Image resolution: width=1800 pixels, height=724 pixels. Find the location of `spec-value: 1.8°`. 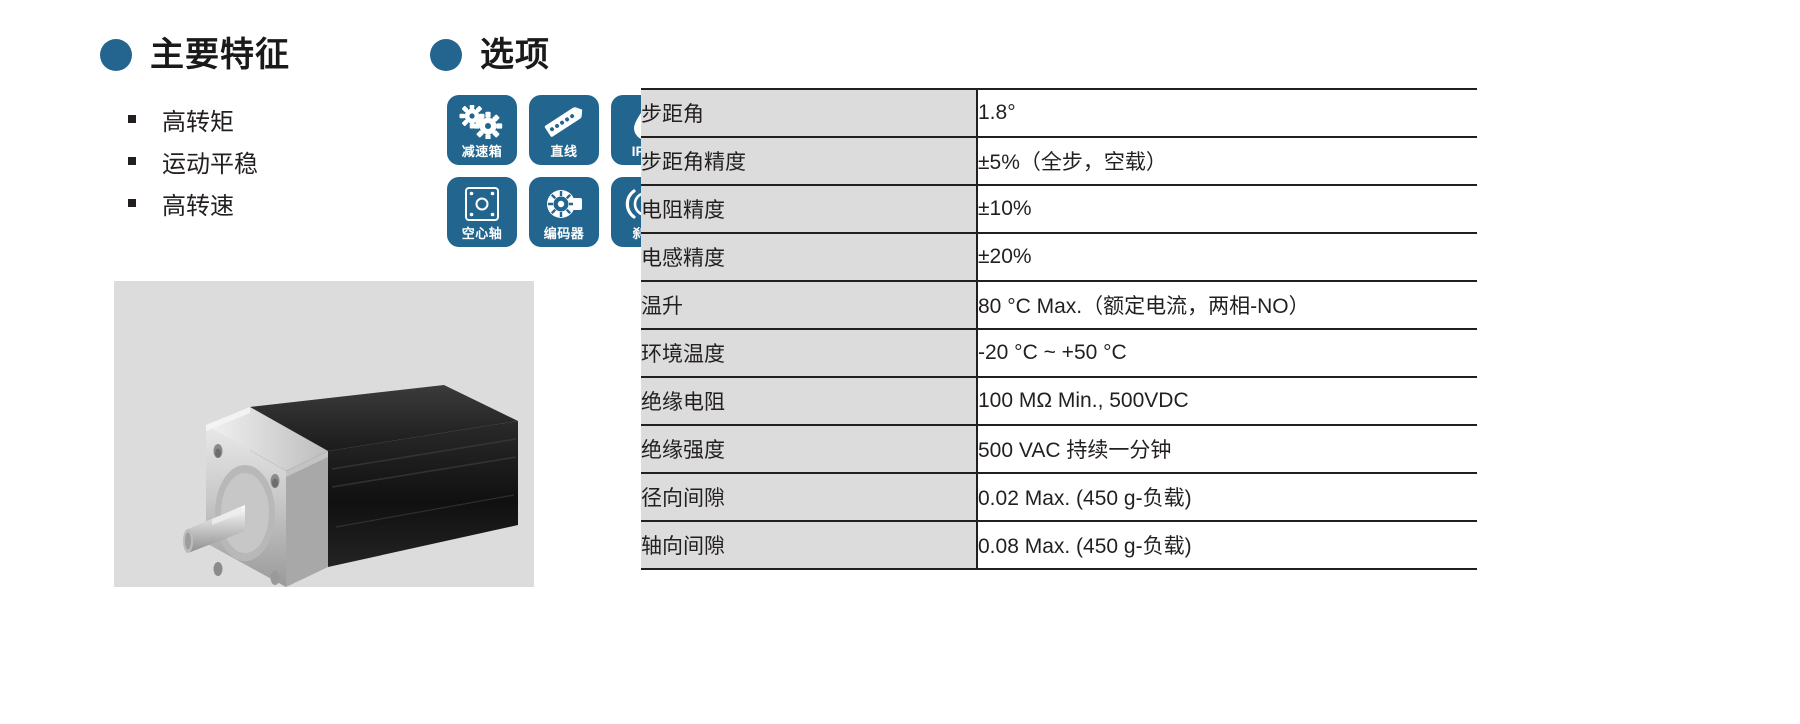

spec-value: 1.8° is located at coordinates (1227, 113).